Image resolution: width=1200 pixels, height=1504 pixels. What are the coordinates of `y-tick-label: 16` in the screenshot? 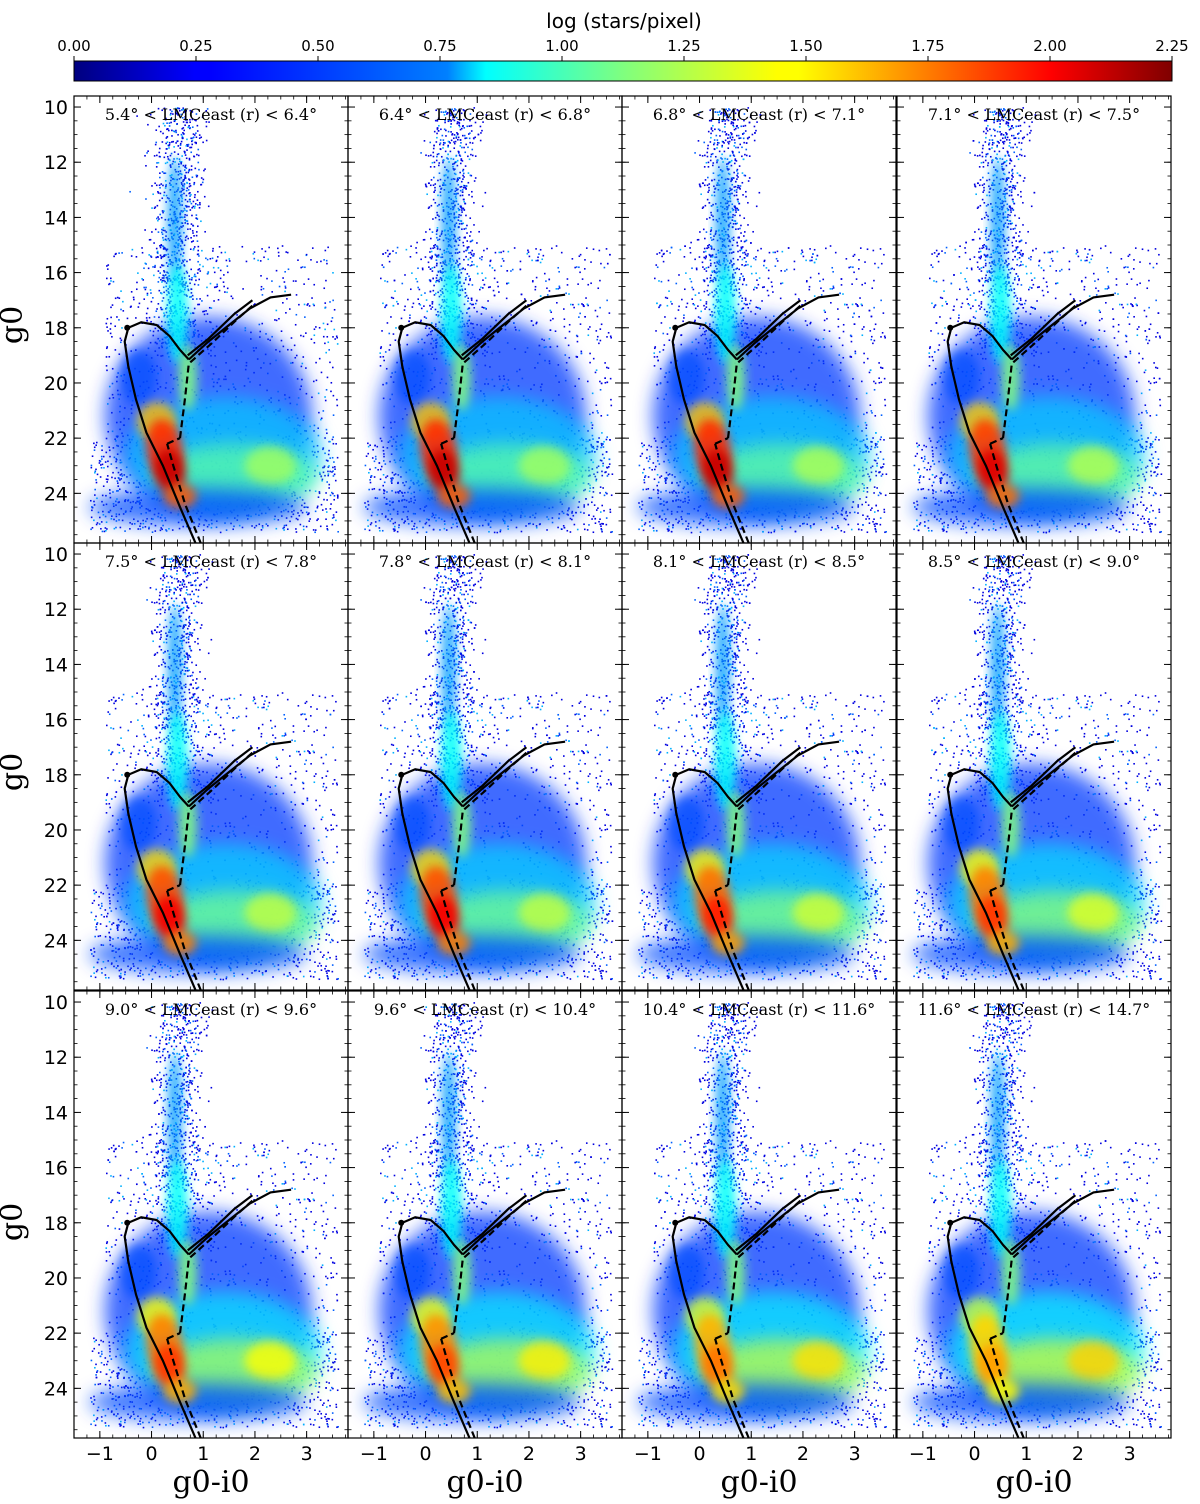 It's located at (56, 274).